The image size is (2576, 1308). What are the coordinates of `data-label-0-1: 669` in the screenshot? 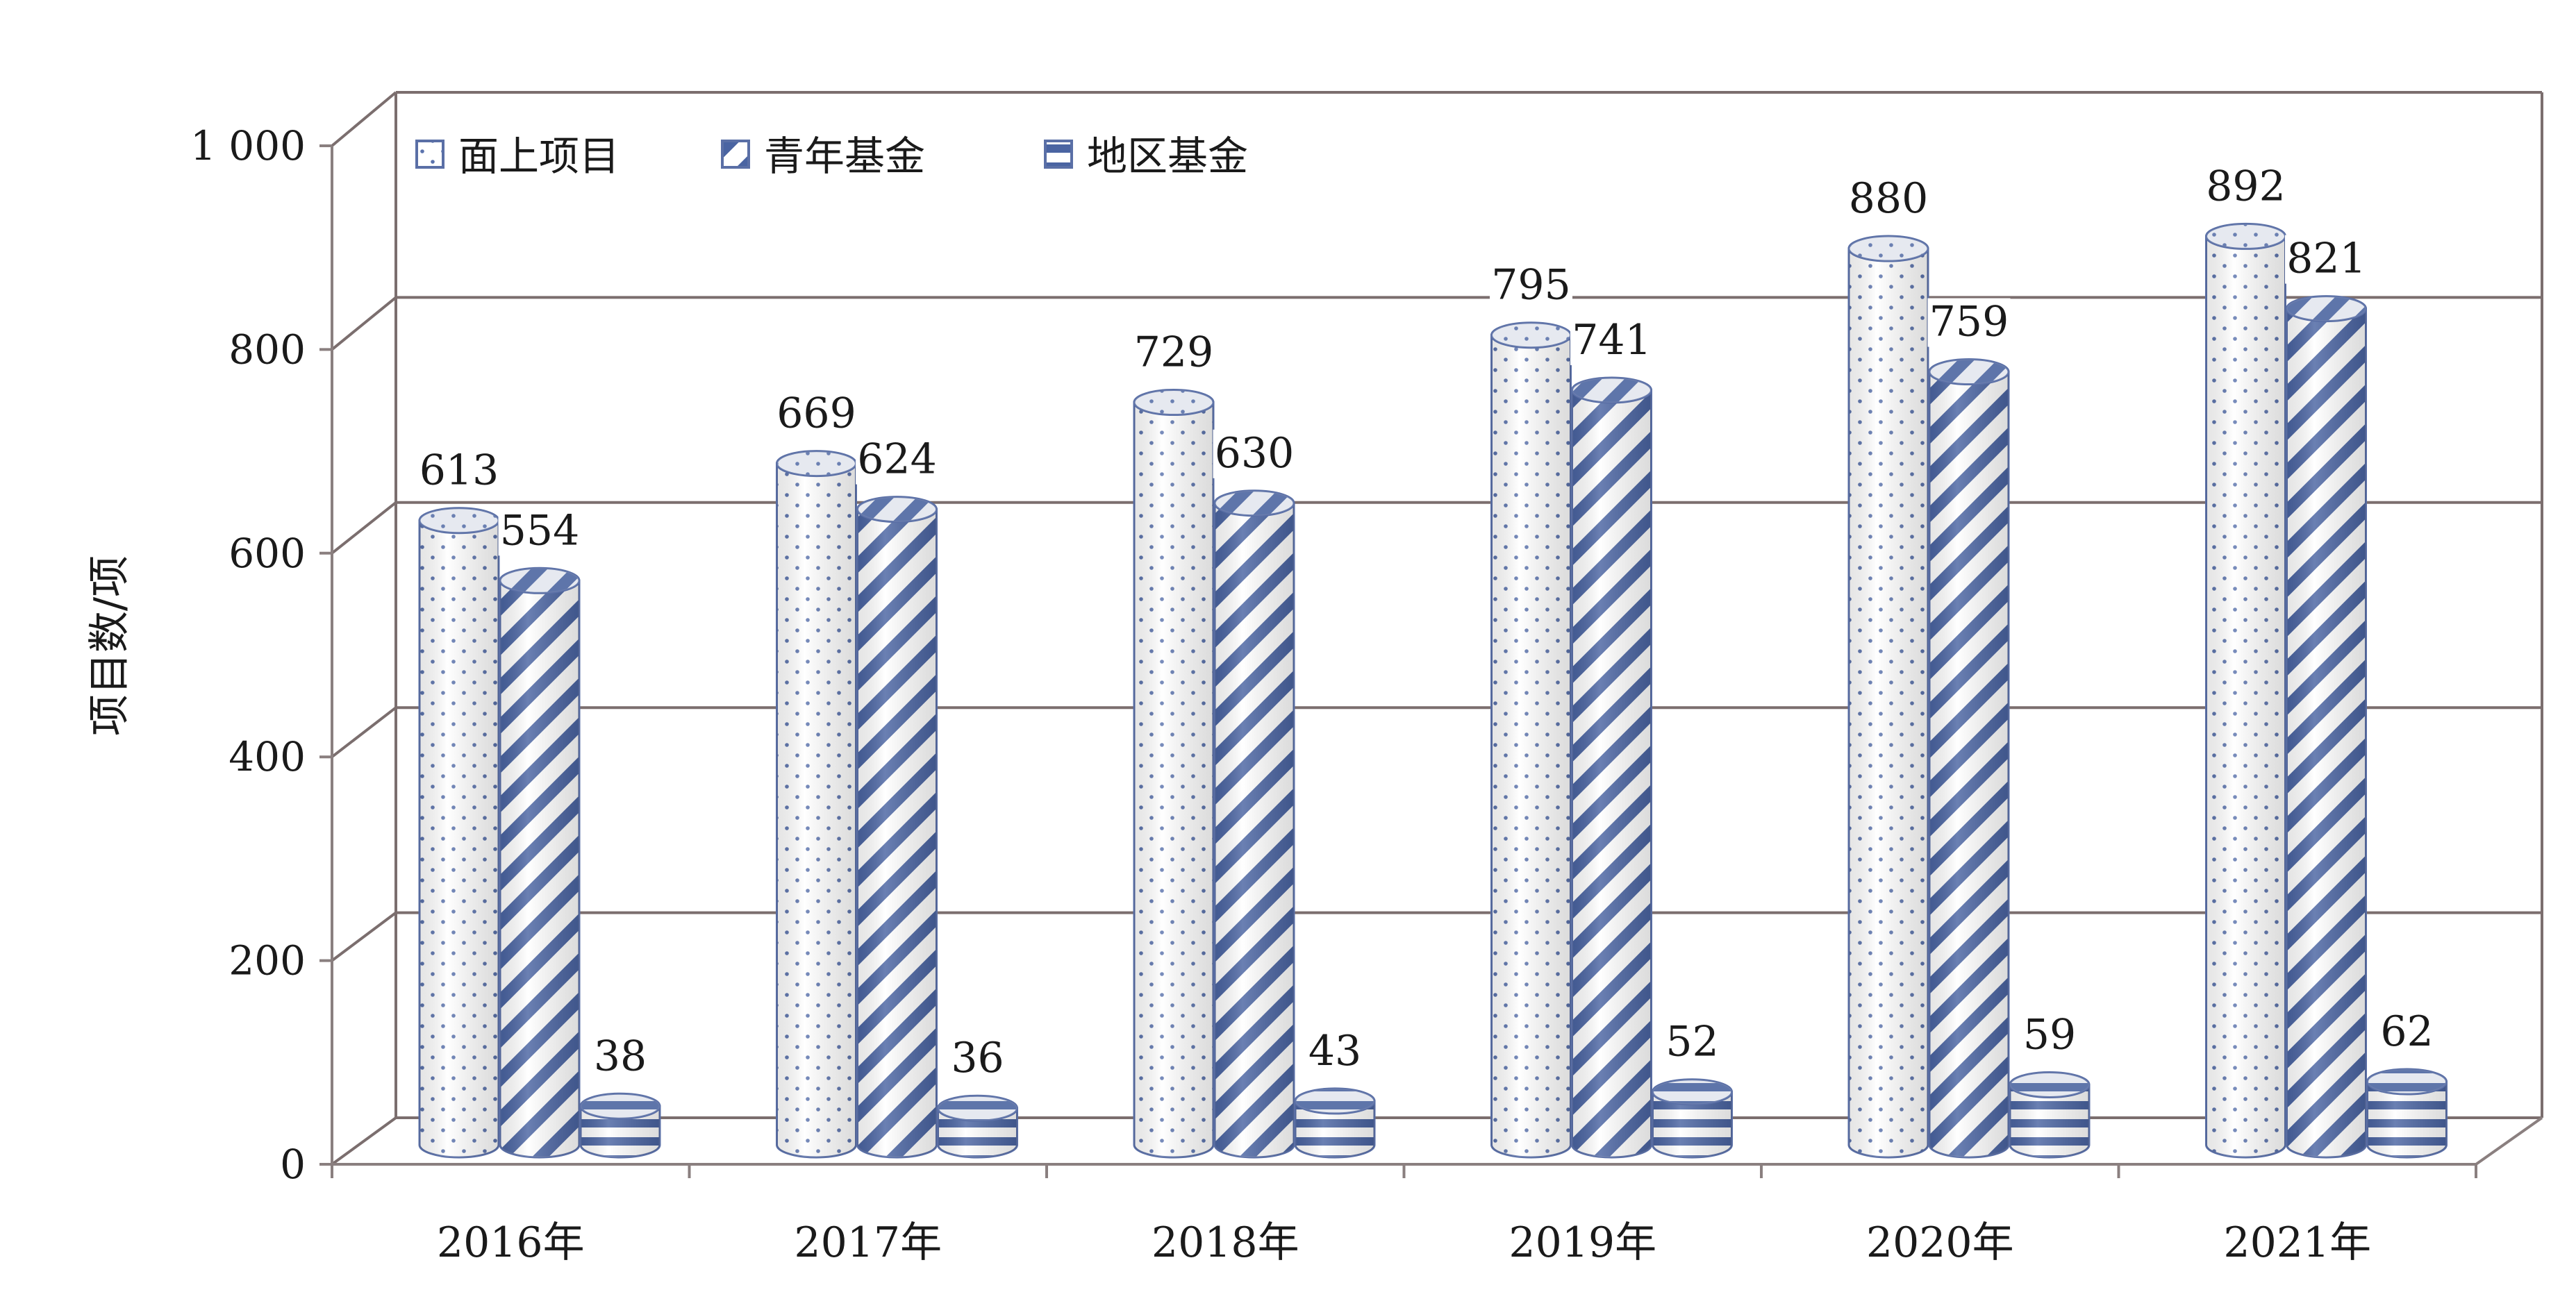 It's located at (816, 413).